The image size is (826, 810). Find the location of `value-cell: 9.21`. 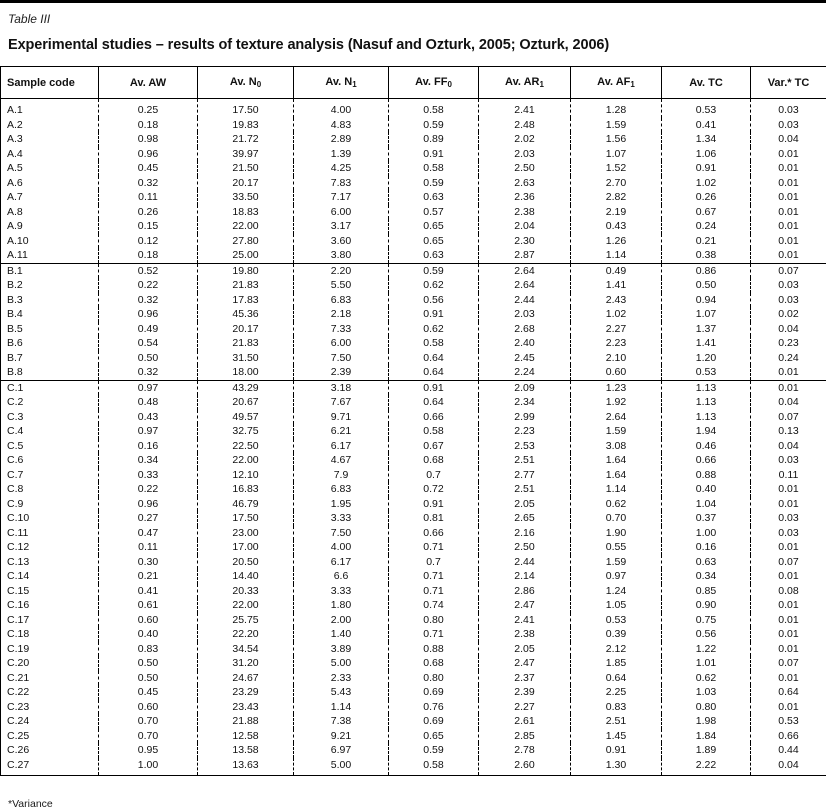

value-cell: 9.21 is located at coordinates (341, 736).